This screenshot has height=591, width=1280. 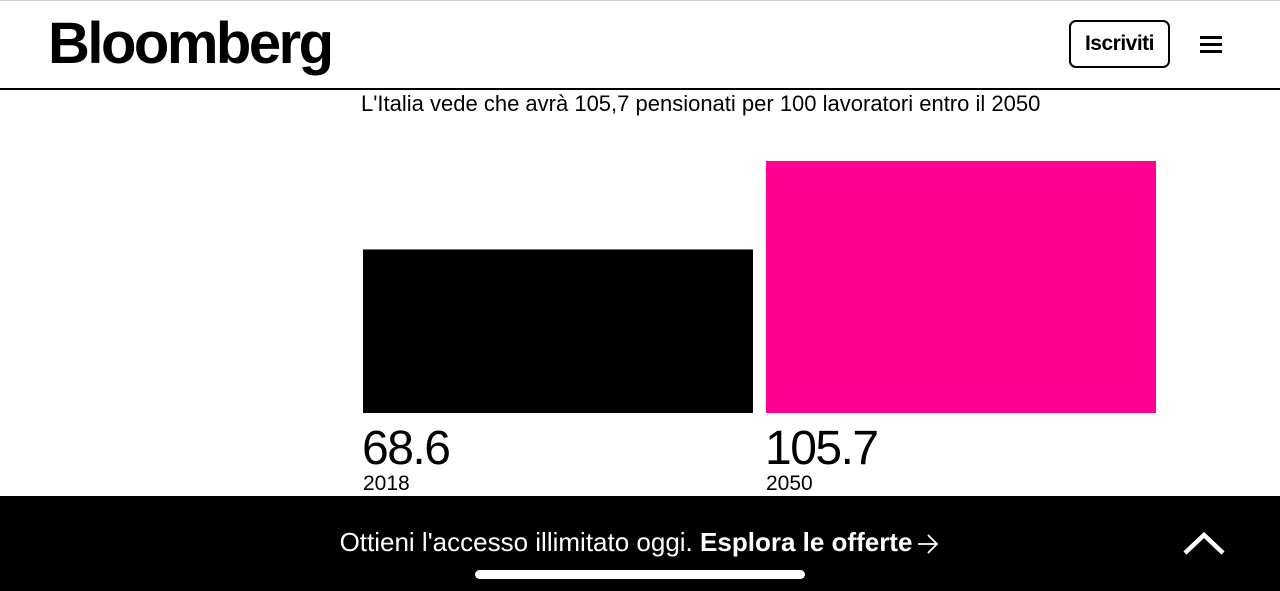 I want to click on hamburger-menu-icon, so click(x=1212, y=45).